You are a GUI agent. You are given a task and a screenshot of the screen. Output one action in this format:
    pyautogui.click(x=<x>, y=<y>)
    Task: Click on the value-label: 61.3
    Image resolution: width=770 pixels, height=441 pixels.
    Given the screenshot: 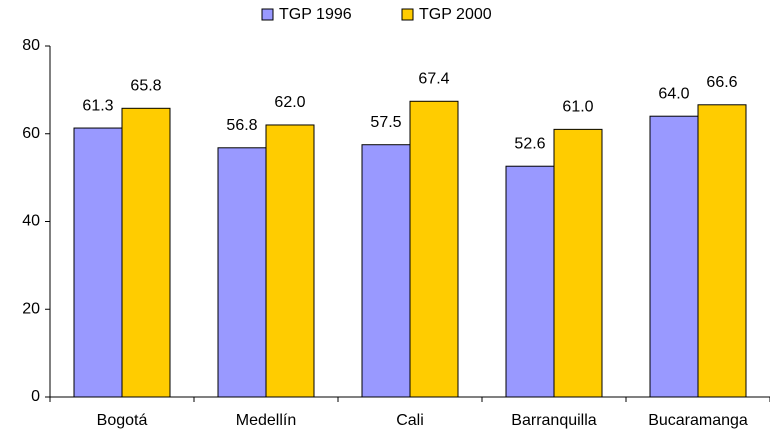 What is the action you would take?
    pyautogui.click(x=97, y=105)
    